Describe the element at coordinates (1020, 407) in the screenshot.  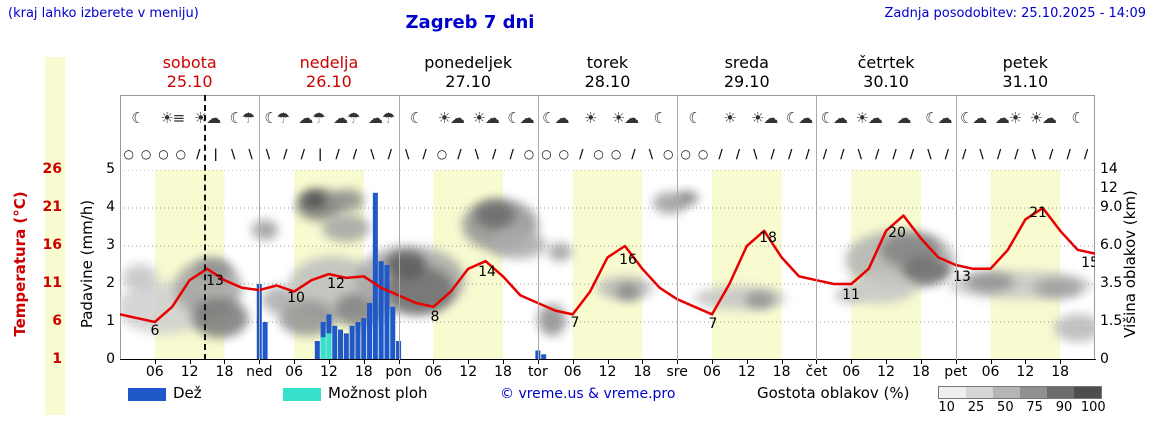
I see `cloud-density-scale-values: 10 25 50 75 90 100` at that location.